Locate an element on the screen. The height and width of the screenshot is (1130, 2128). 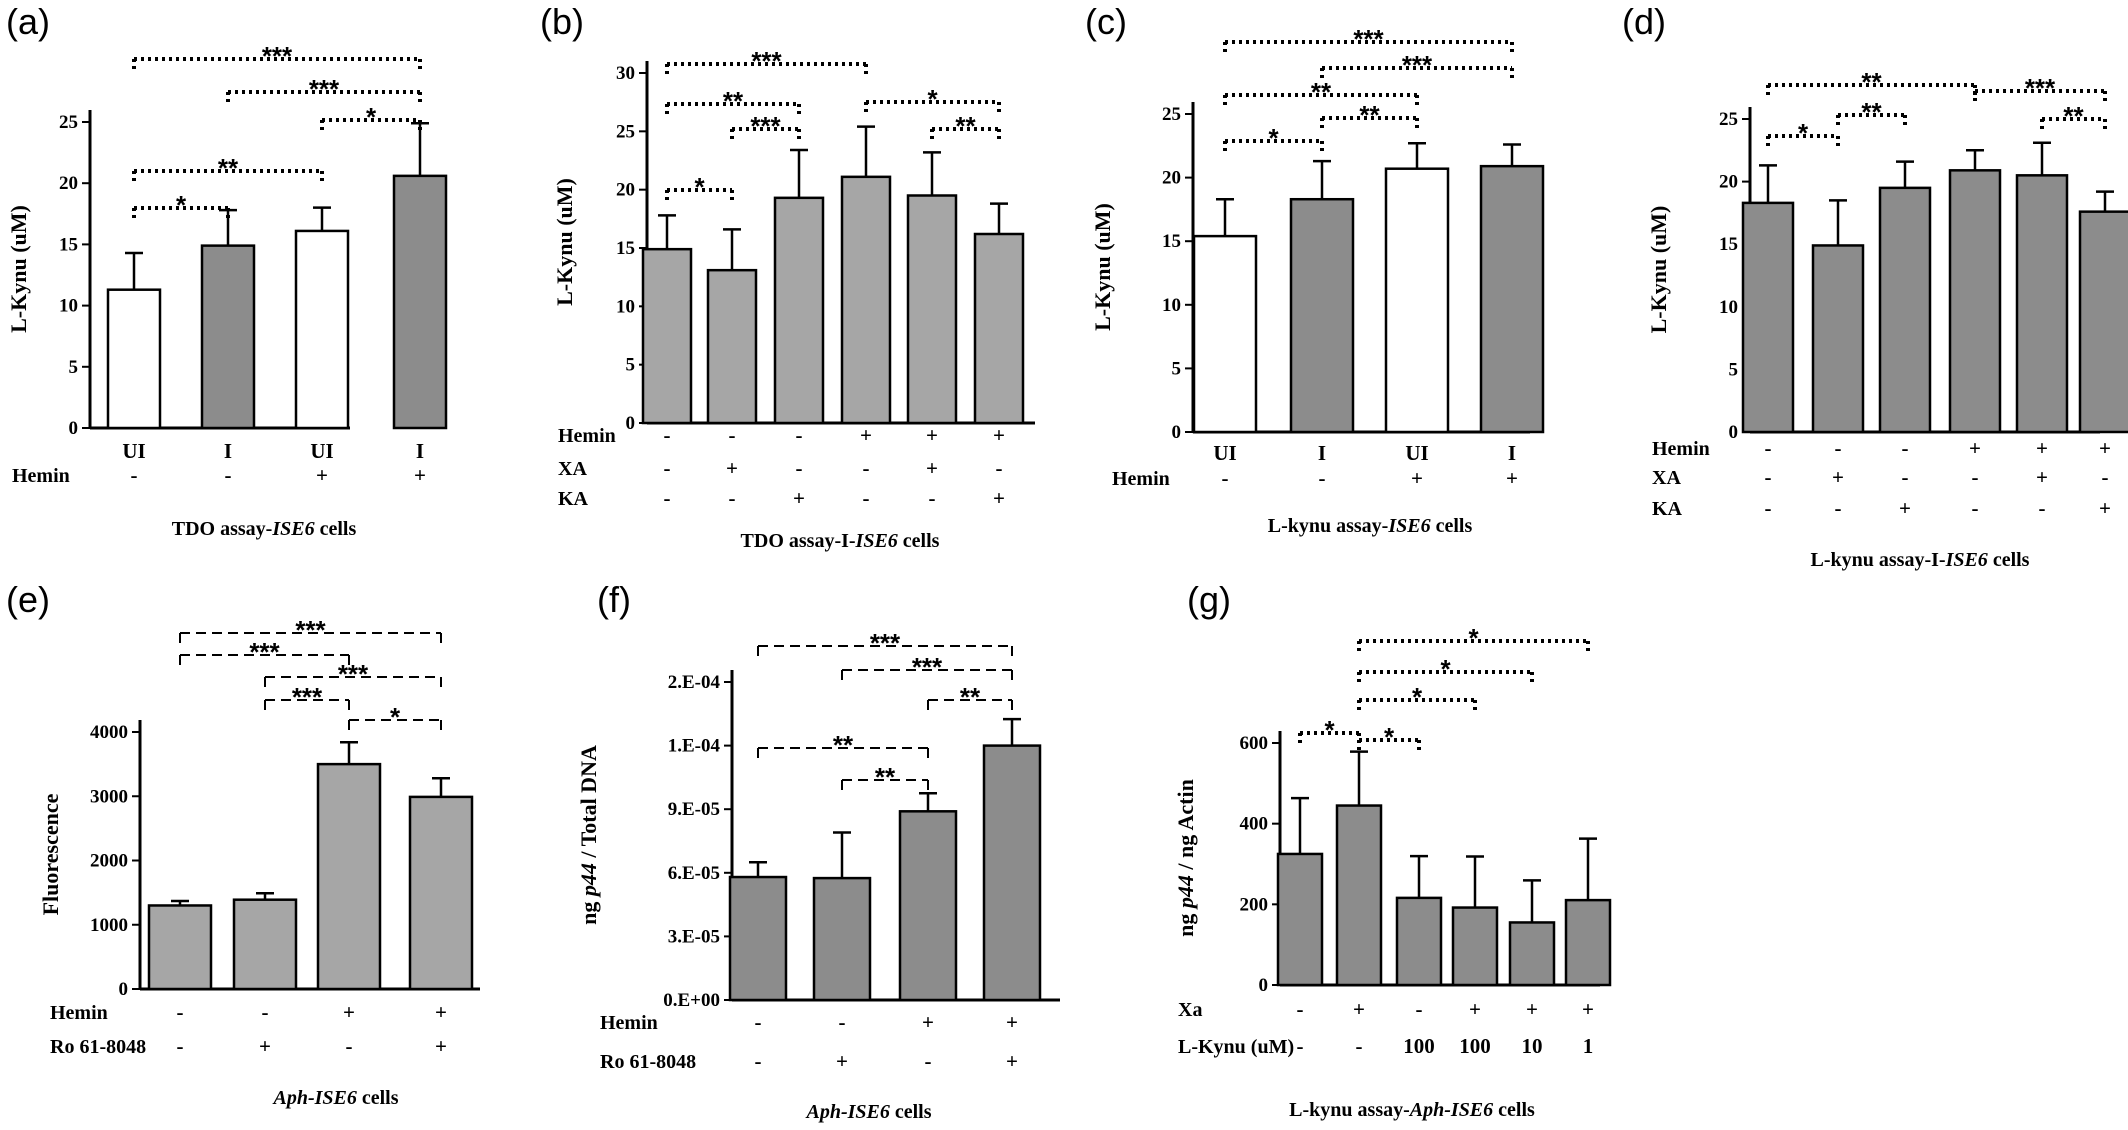
y-axis-label: ng p44 / ng Actin is located at coordinates (1185, 858).